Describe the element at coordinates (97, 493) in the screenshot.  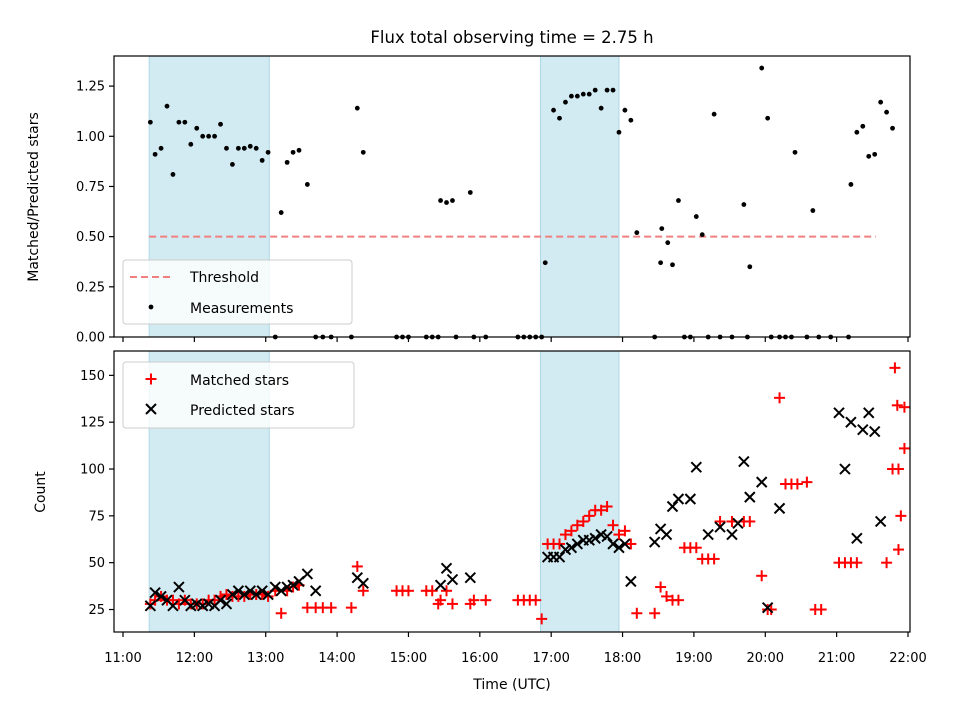
I see `bottom-y-ticks: 25 50 75 100 125 150` at that location.